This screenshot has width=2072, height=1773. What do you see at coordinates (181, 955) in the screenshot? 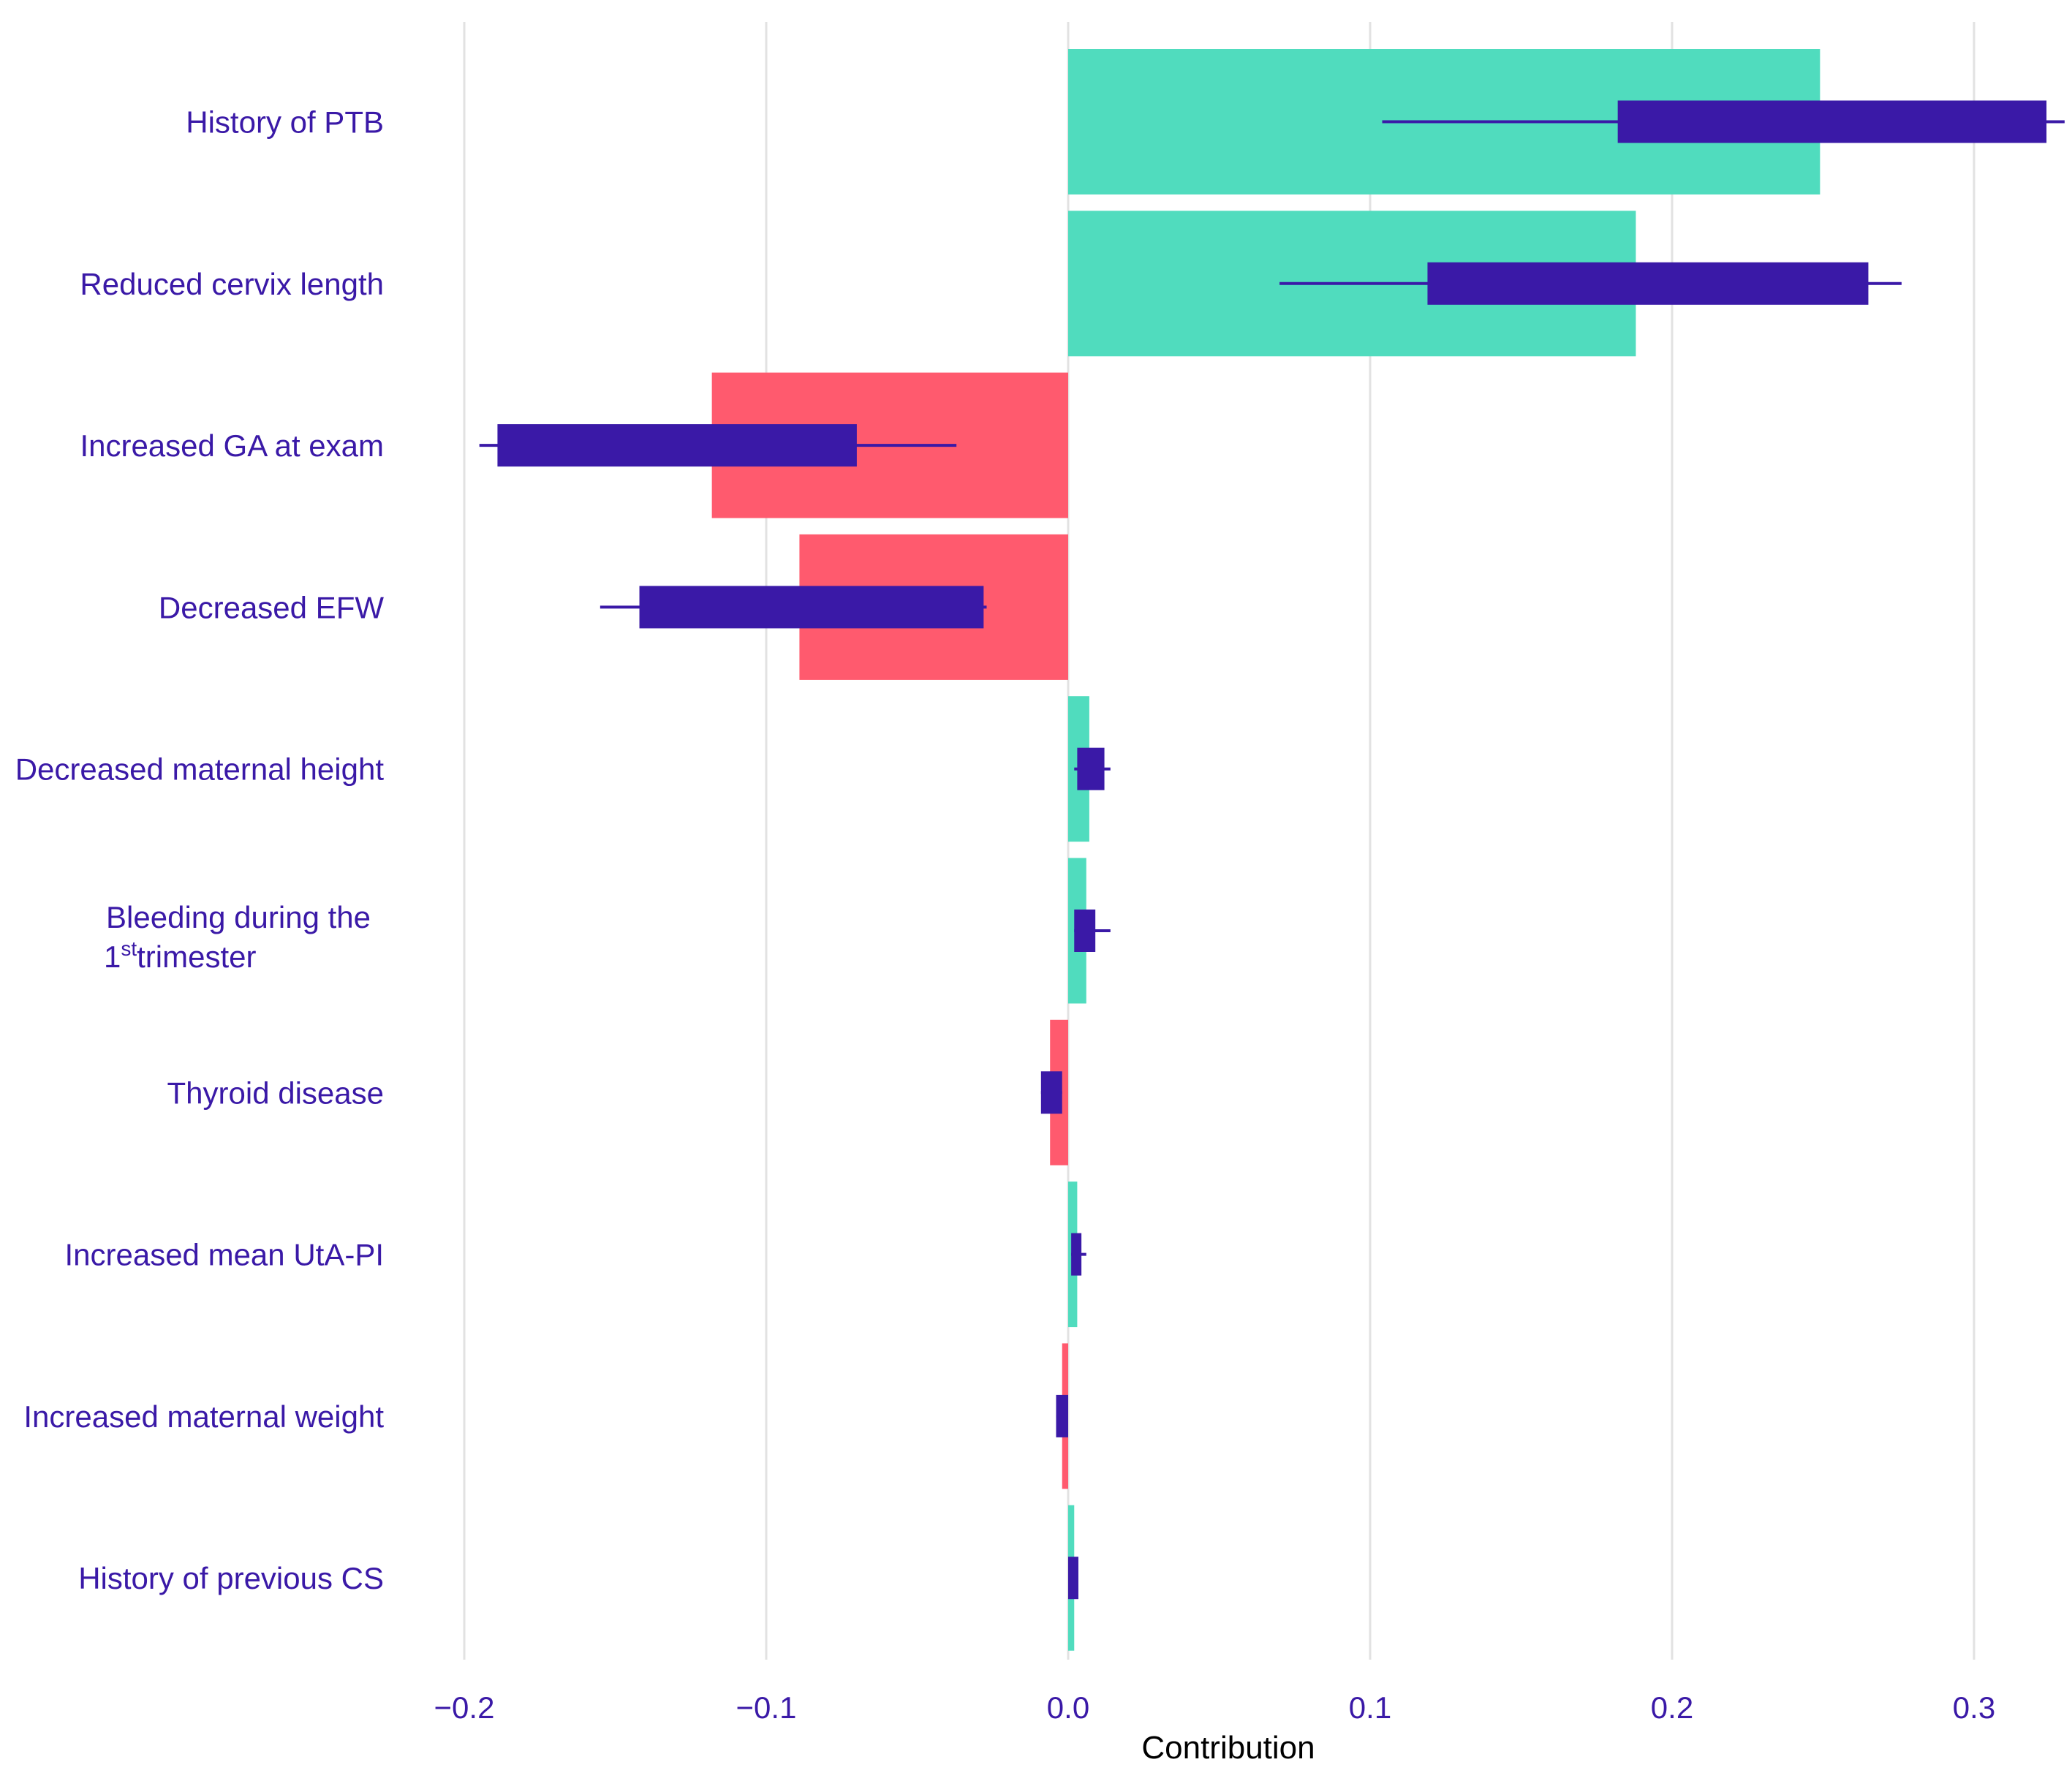
I see `y-category-label: 1sttrimester` at bounding box center [181, 955].